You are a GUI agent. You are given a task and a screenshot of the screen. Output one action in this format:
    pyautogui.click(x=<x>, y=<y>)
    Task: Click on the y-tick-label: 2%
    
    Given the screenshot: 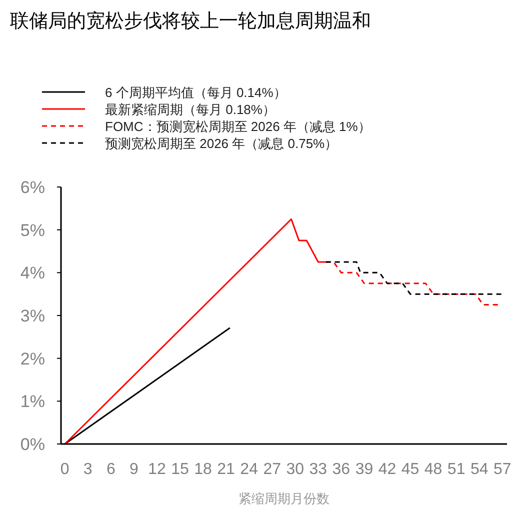 What is the action you would take?
    pyautogui.click(x=32, y=358)
    